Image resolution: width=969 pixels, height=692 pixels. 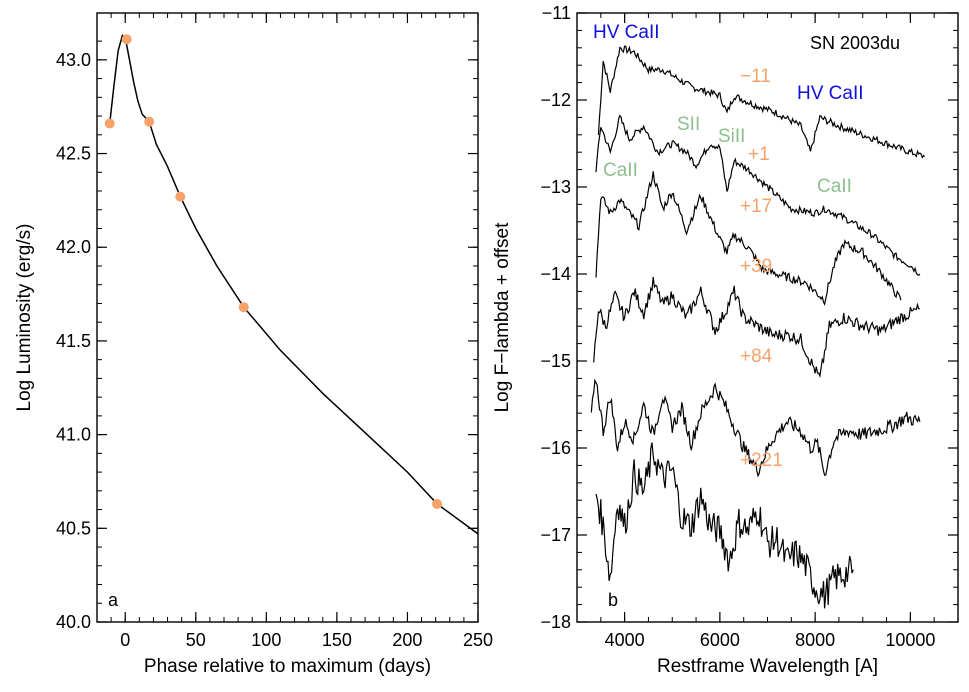 What do you see at coordinates (815, 640) in the screenshot?
I see `panel-b-x-tick-label: 8000` at bounding box center [815, 640].